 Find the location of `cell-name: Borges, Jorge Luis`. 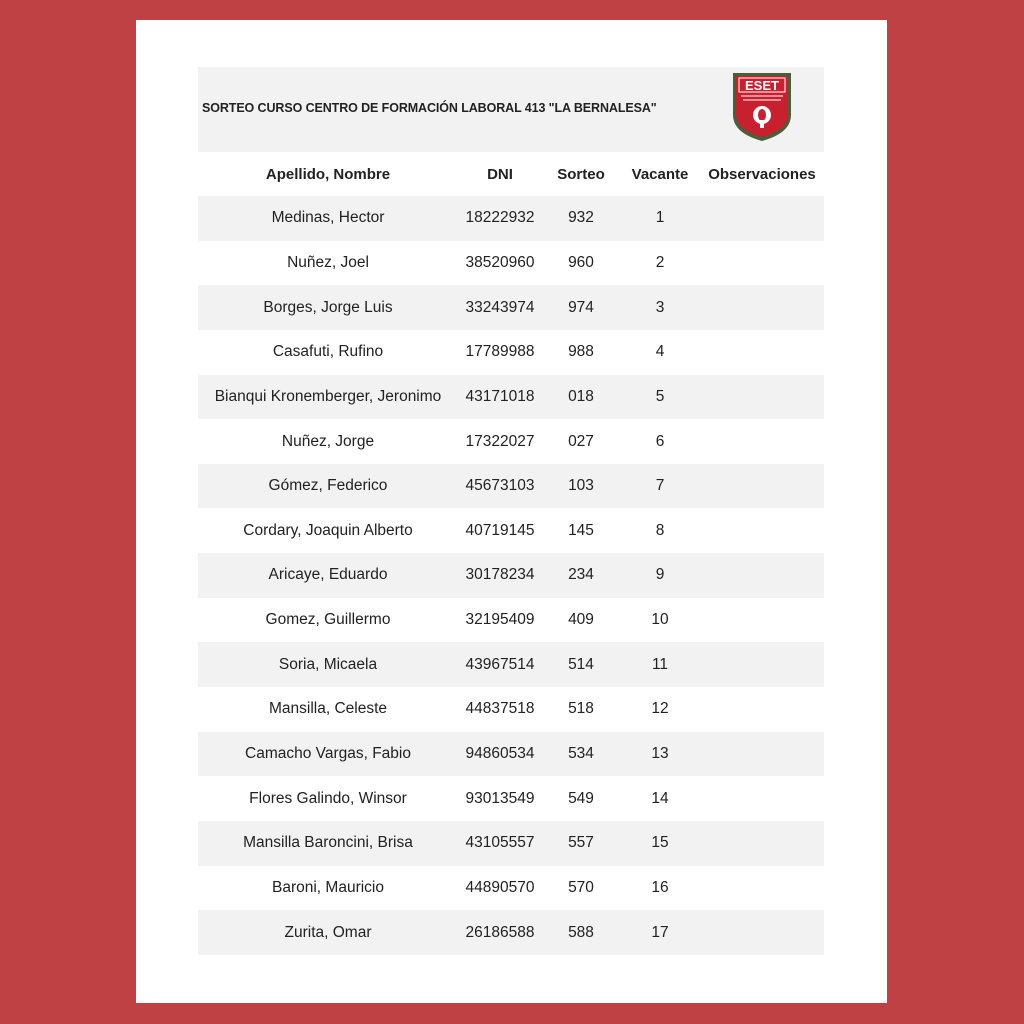

cell-name: Borges, Jorge Luis is located at coordinates (328, 307).